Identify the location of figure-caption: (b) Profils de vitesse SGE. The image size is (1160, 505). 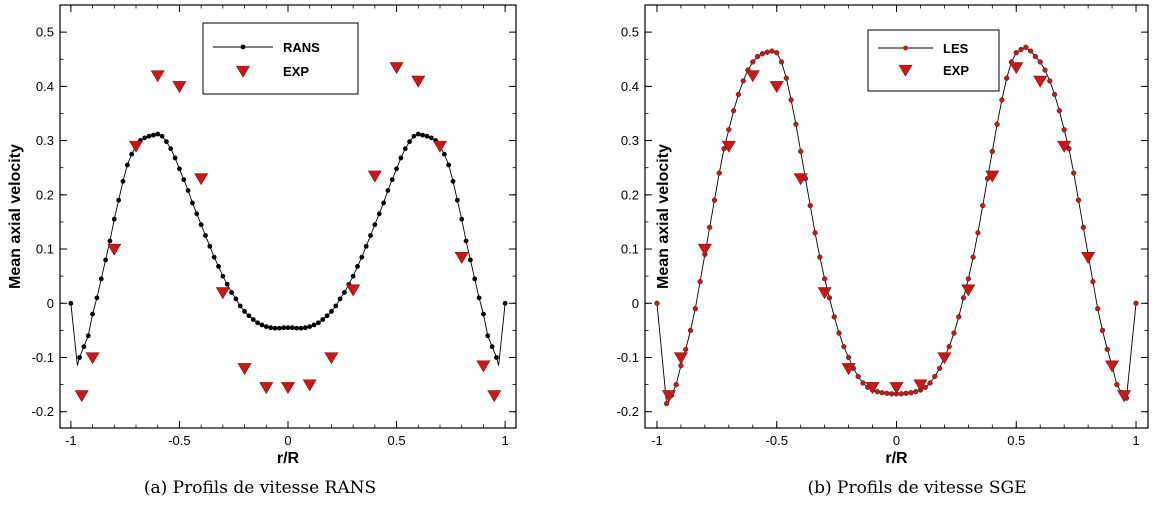
(916, 488).